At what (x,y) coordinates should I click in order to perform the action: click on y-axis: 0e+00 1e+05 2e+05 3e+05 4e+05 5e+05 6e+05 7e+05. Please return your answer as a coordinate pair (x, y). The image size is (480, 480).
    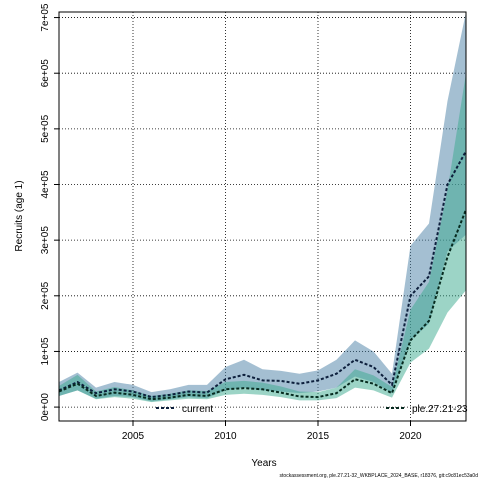
    Looking at the image, I should click on (49, 212).